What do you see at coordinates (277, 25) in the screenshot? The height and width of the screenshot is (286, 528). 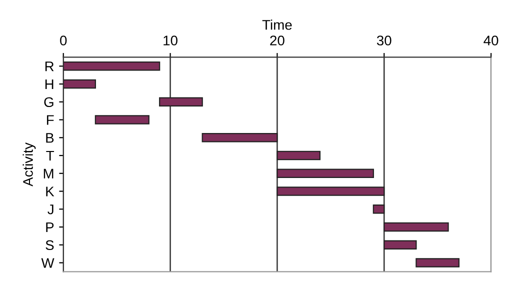 I see `x-axis-title: Time` at bounding box center [277, 25].